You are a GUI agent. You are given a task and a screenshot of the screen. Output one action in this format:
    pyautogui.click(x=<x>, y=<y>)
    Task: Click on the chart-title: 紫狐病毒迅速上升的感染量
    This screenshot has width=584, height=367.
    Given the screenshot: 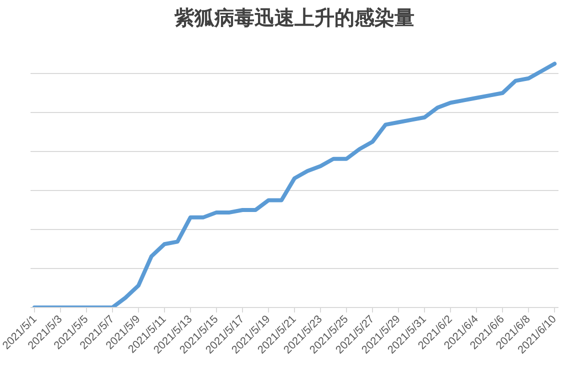 What is the action you would take?
    pyautogui.click(x=294, y=18)
    